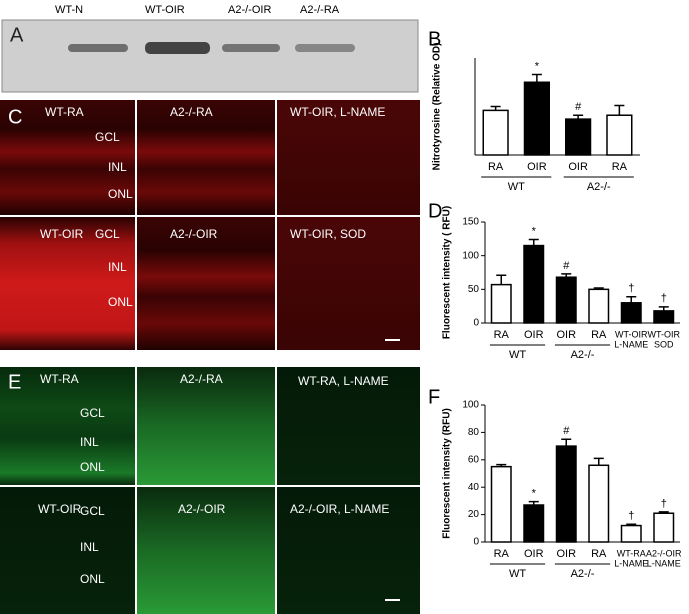 The height and width of the screenshot is (614, 689). What do you see at coordinates (320, 10) in the screenshot?
I see `lane-label: A2-/-RA` at bounding box center [320, 10].